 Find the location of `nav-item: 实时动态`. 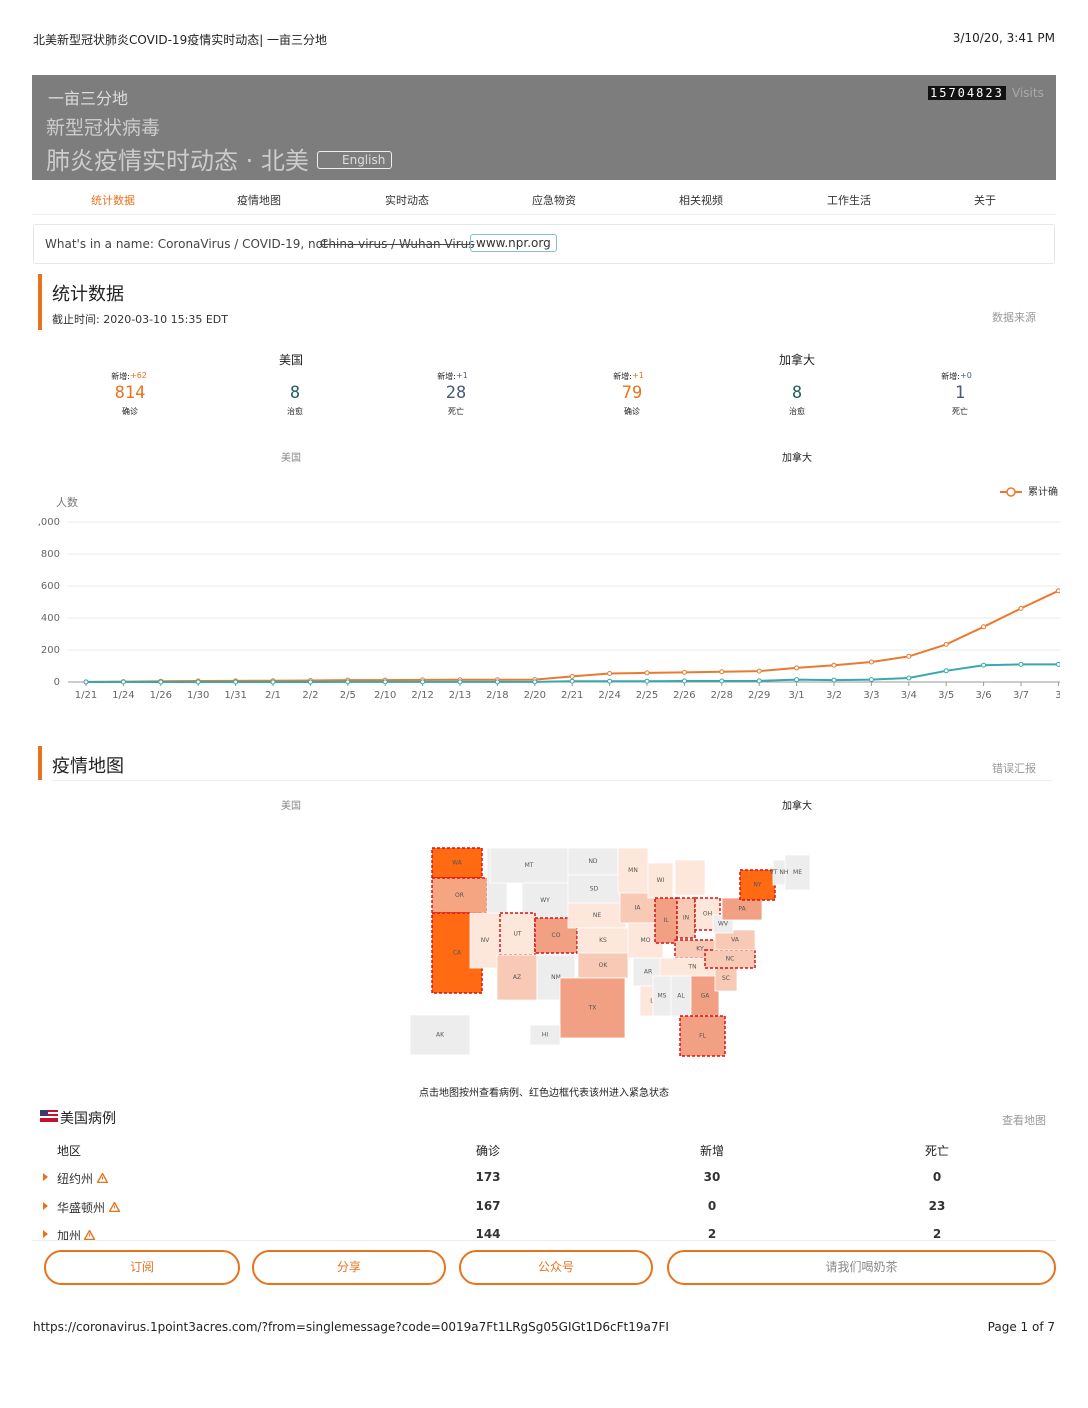

nav-item: 实时动态 is located at coordinates (407, 200).